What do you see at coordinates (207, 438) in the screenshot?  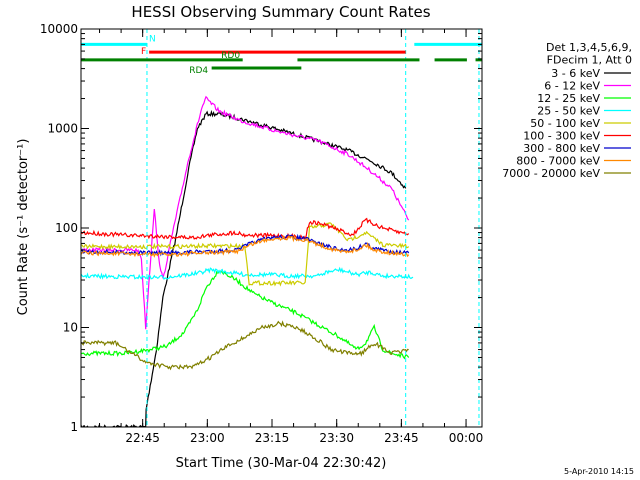 I see `x-tick-label-1: 23:00` at bounding box center [207, 438].